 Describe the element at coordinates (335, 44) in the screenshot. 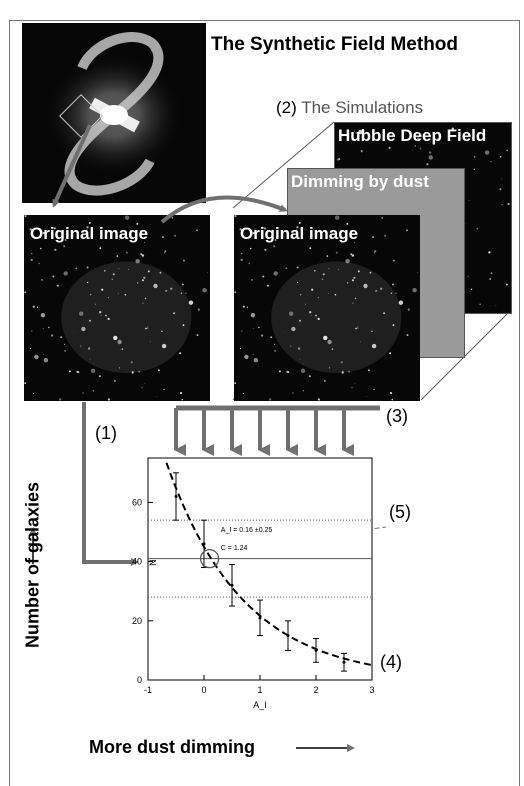

I see `page-title: The Synthetic Field Method` at that location.